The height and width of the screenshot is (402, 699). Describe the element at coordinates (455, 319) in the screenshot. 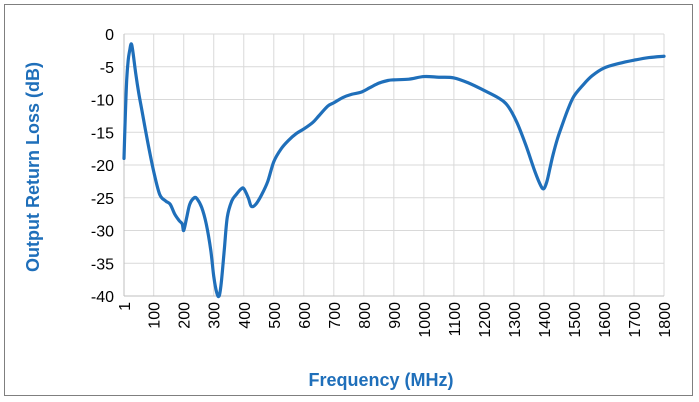

I see `x-tick-label: 1100` at that location.